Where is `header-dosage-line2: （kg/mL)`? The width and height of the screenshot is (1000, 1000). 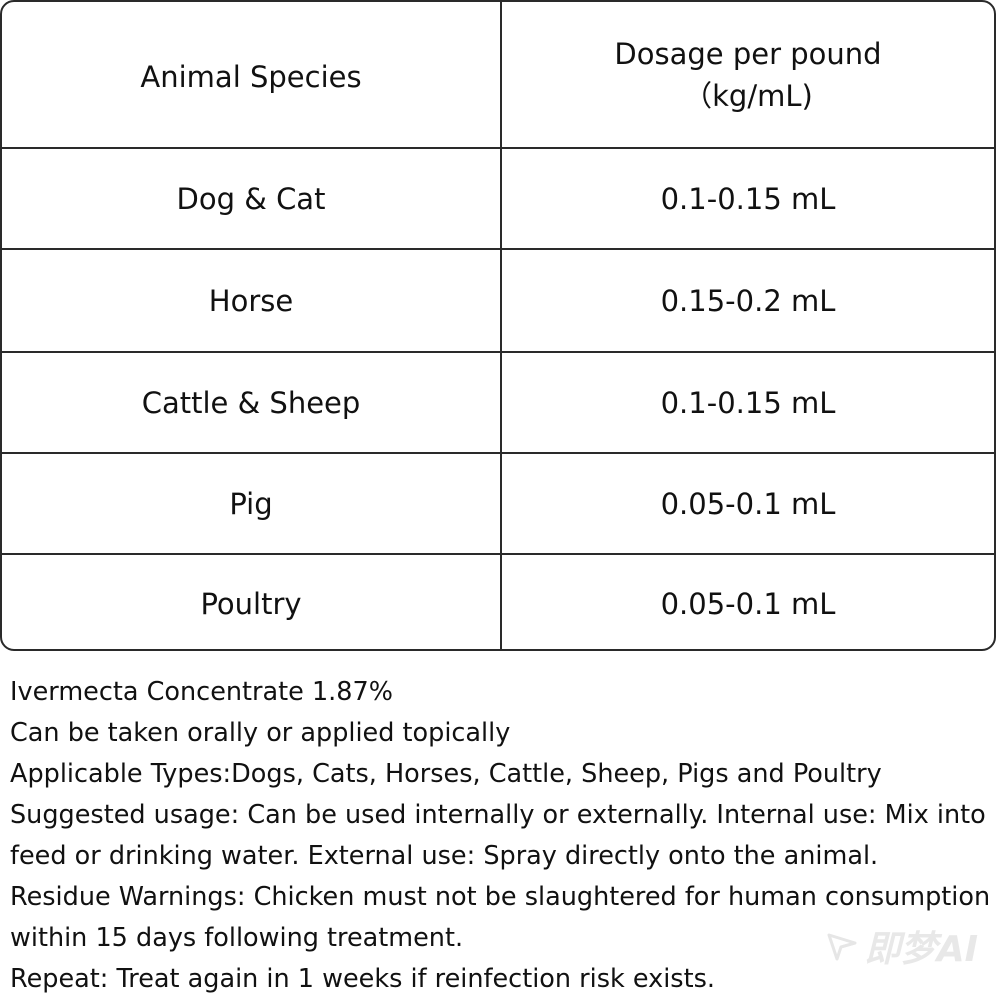 header-dosage-line2: （kg/mL) is located at coordinates (748, 95).